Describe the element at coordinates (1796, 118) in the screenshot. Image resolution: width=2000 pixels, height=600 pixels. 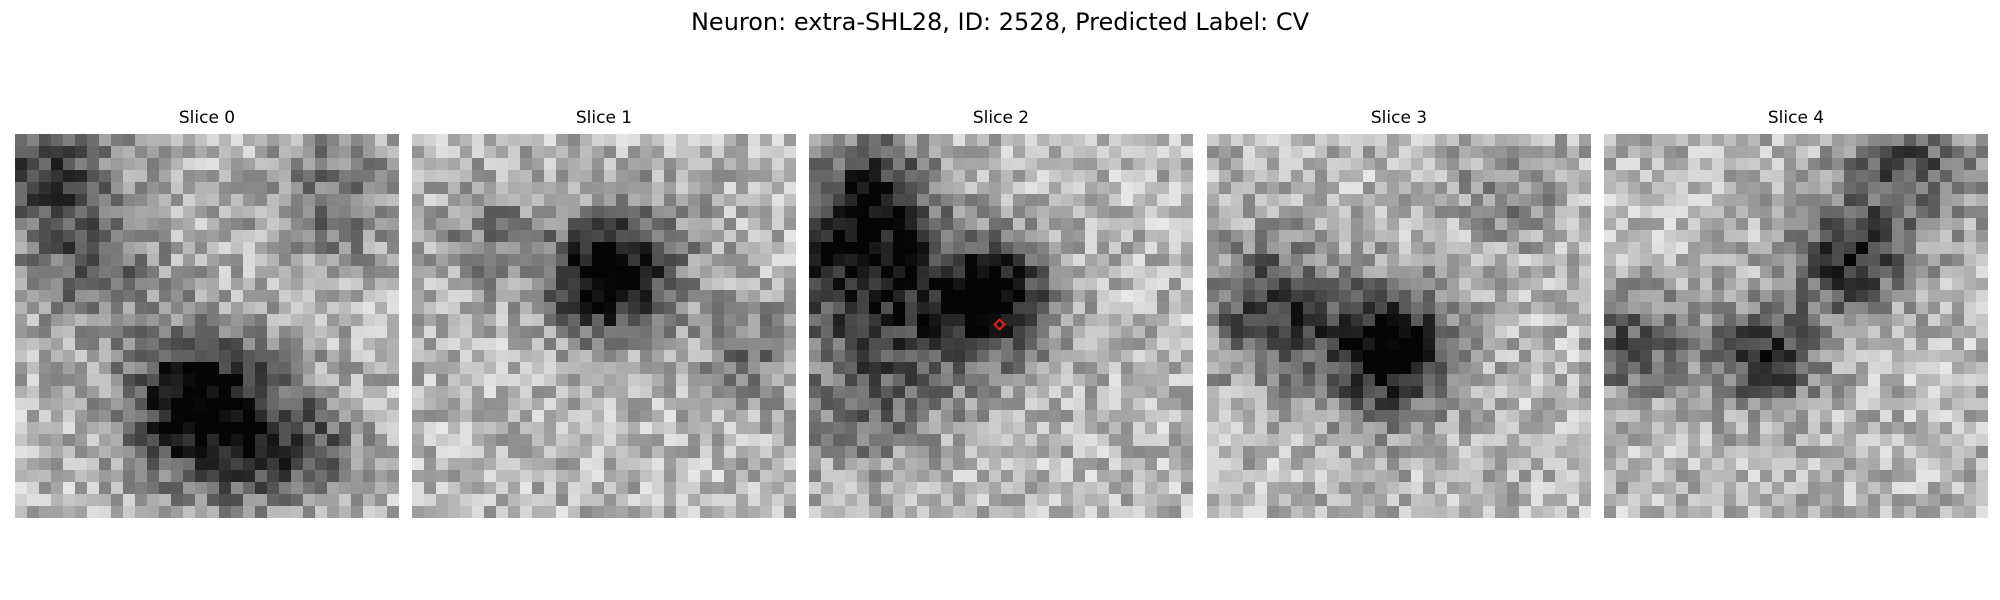
I see `slice-4-title: Slice 4` at that location.